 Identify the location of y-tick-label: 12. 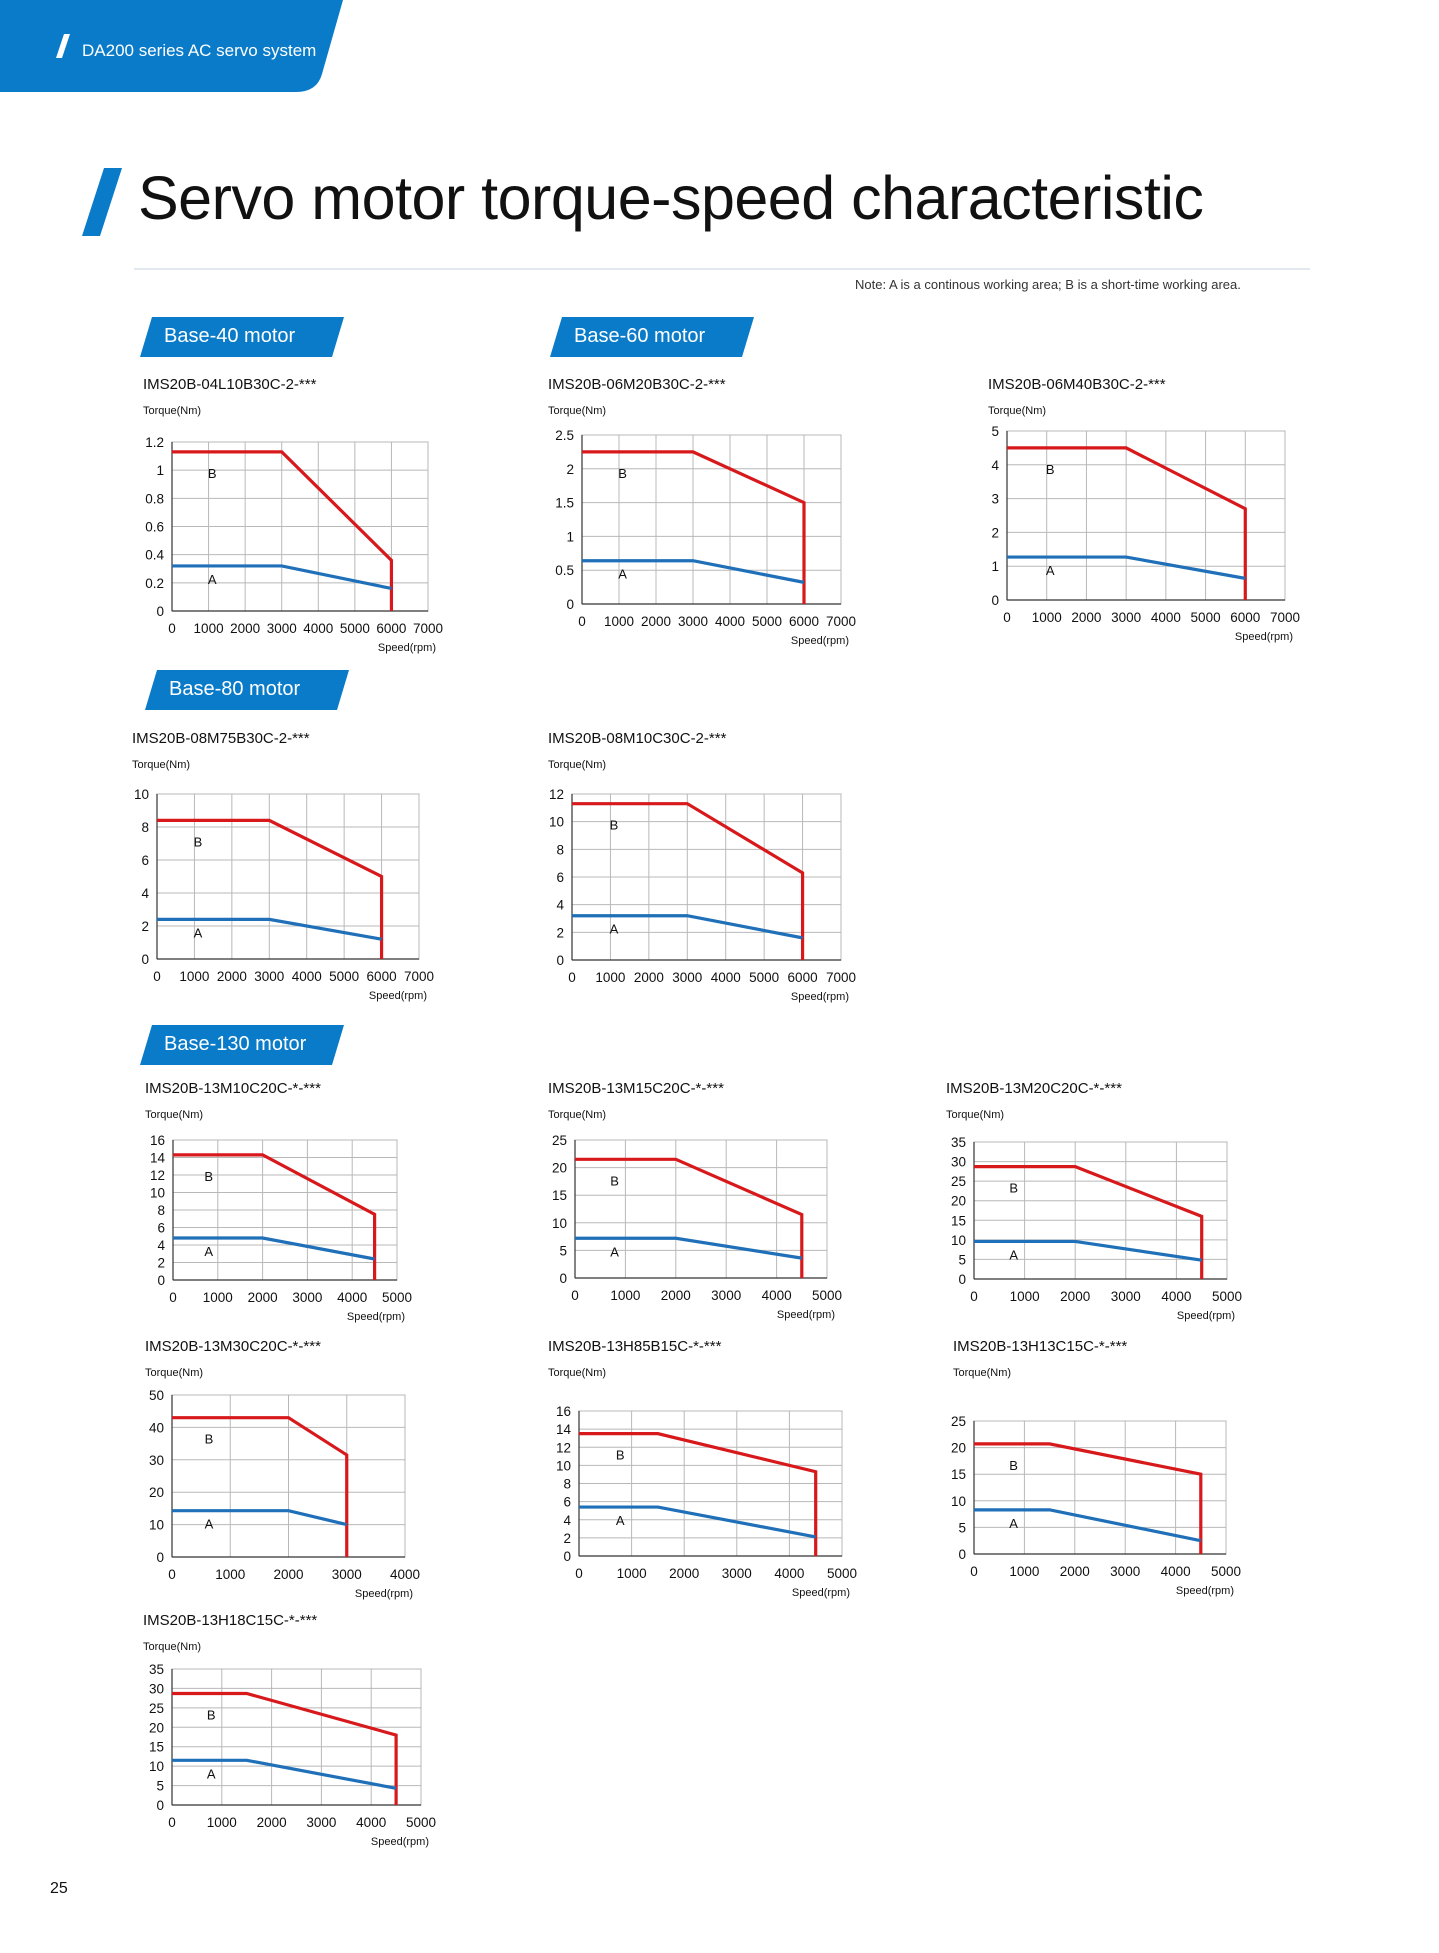
(563, 1447).